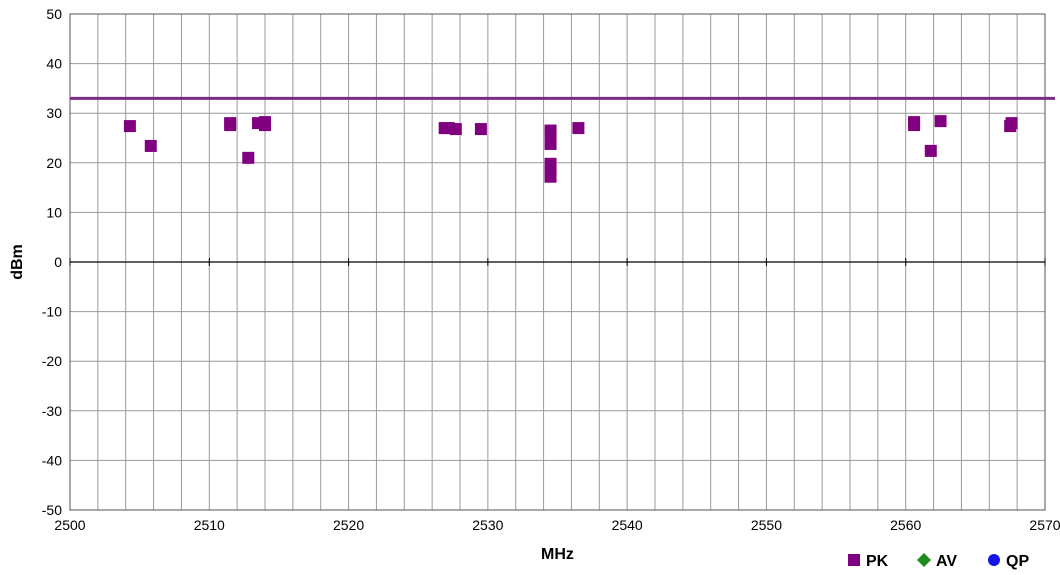  I want to click on x-axis-title: MHz, so click(557, 554).